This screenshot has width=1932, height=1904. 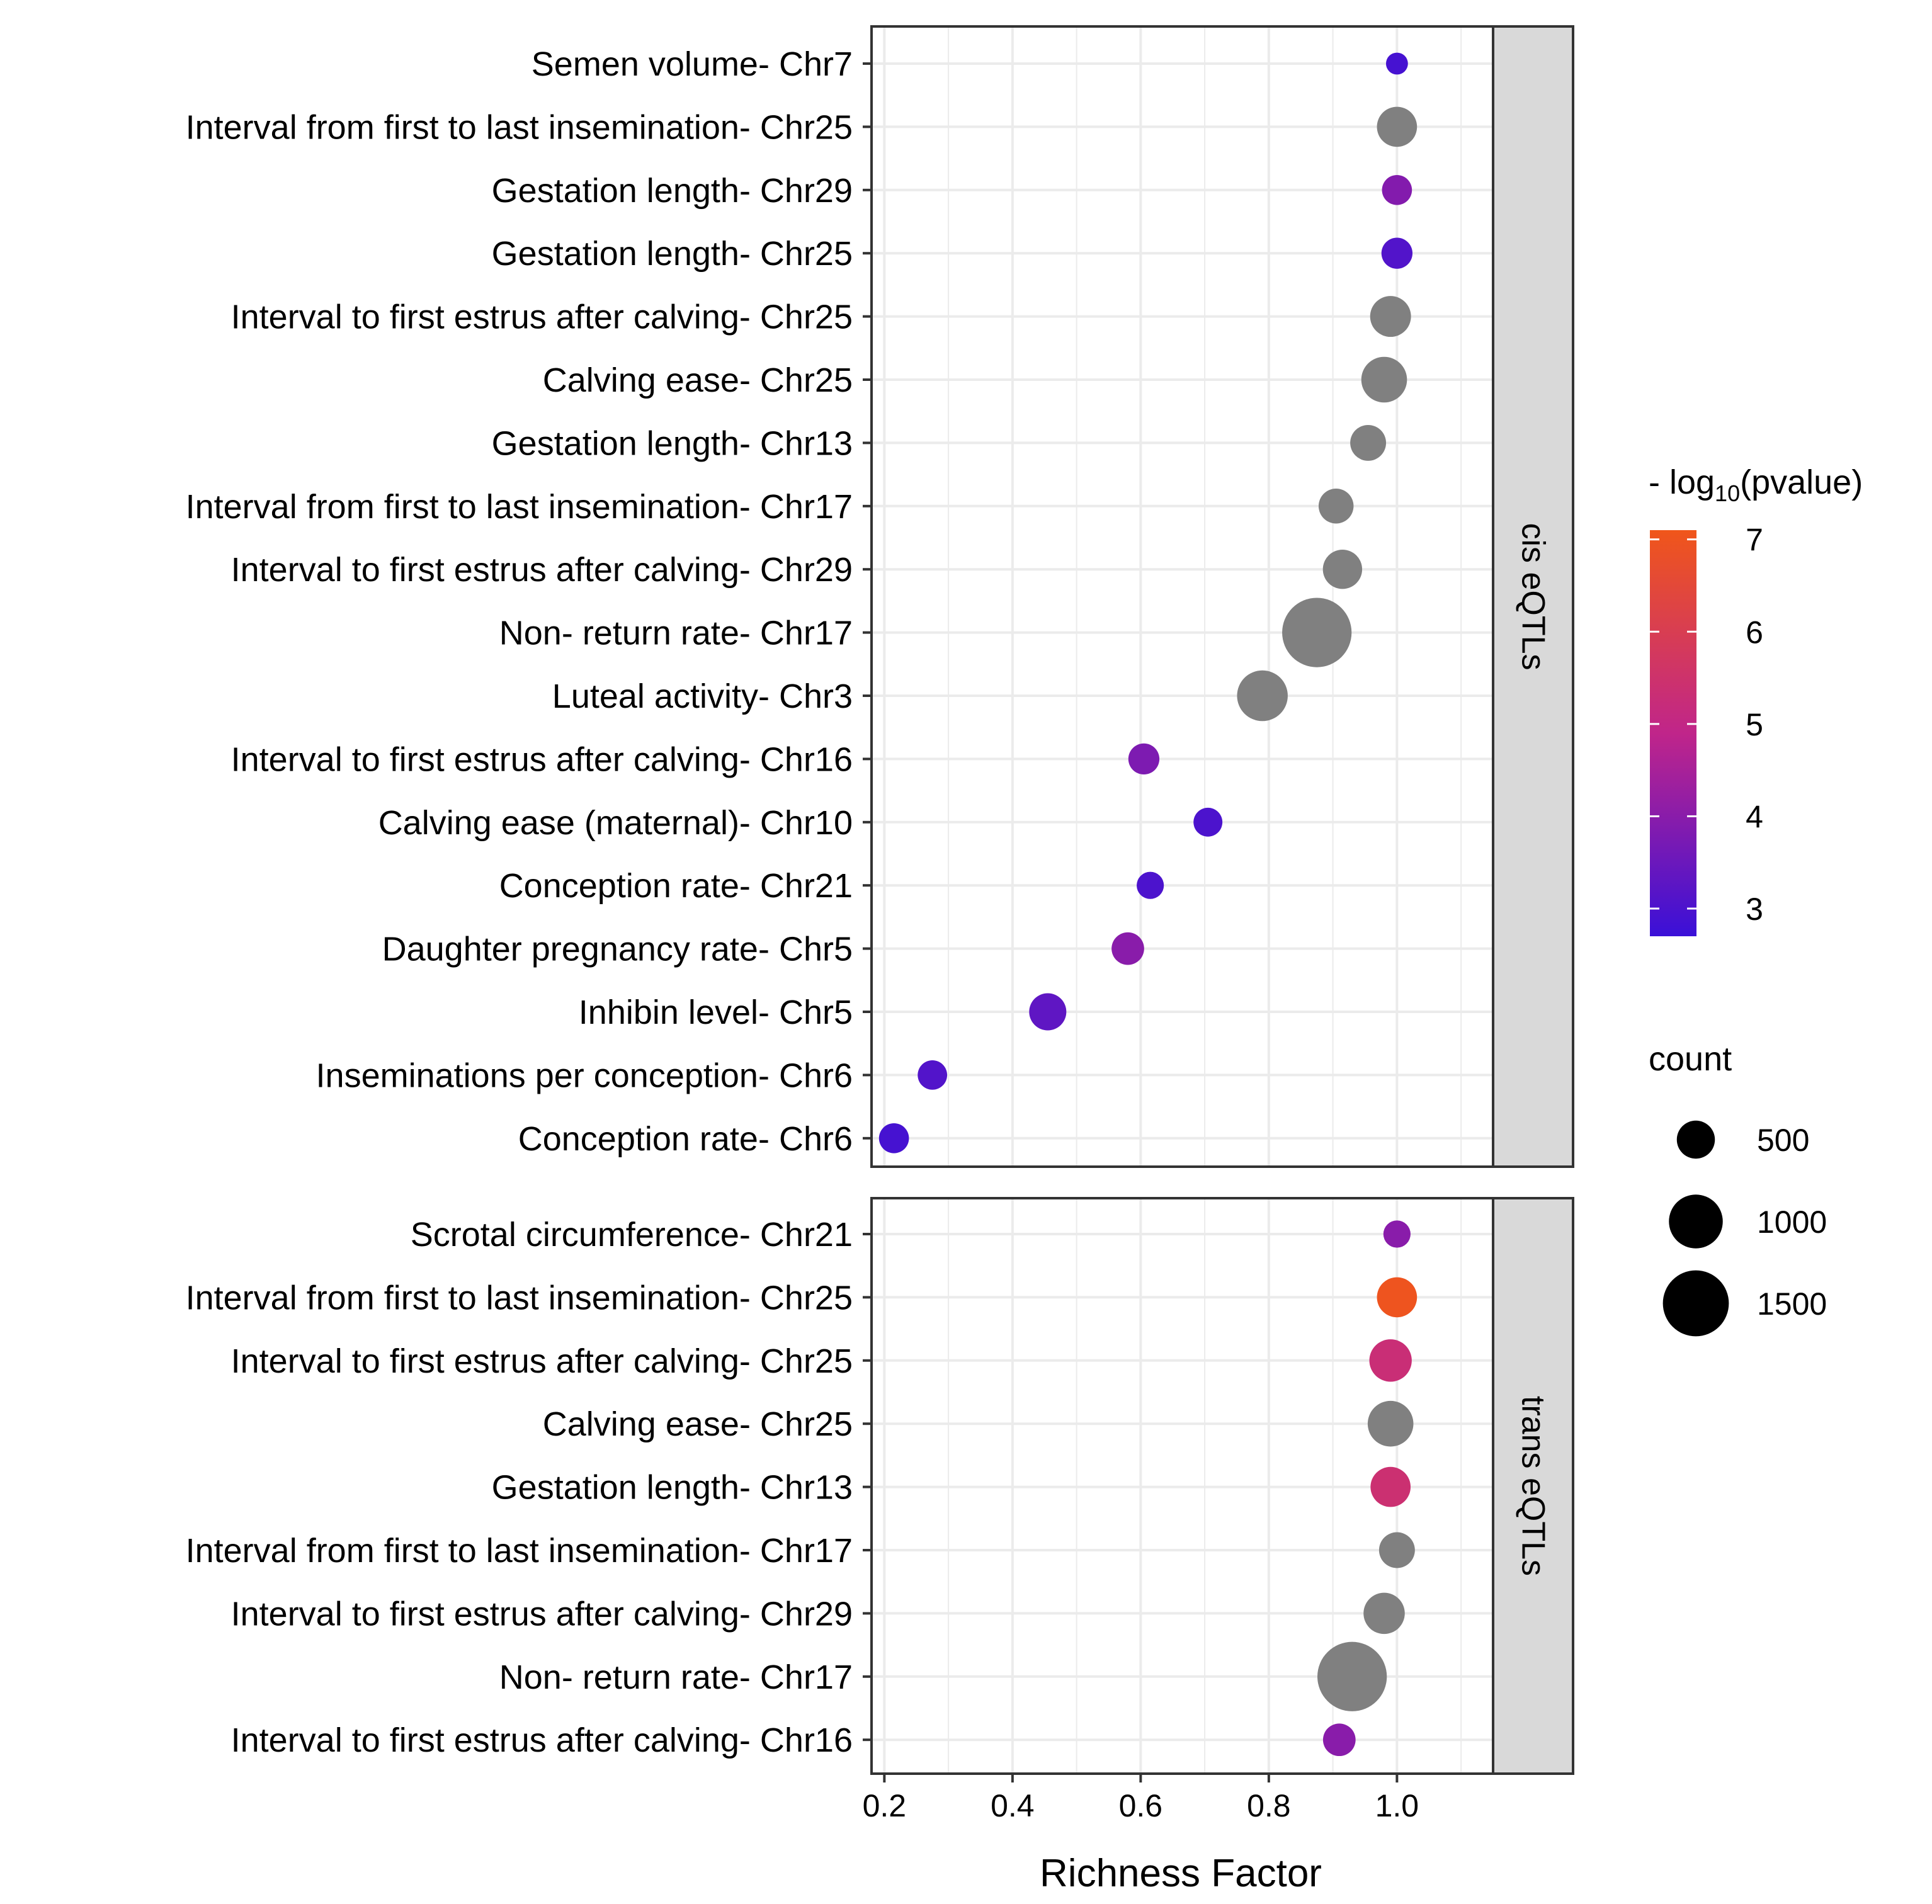 What do you see at coordinates (1755, 816) in the screenshot?
I see `colorbar-tick-label: 4` at bounding box center [1755, 816].